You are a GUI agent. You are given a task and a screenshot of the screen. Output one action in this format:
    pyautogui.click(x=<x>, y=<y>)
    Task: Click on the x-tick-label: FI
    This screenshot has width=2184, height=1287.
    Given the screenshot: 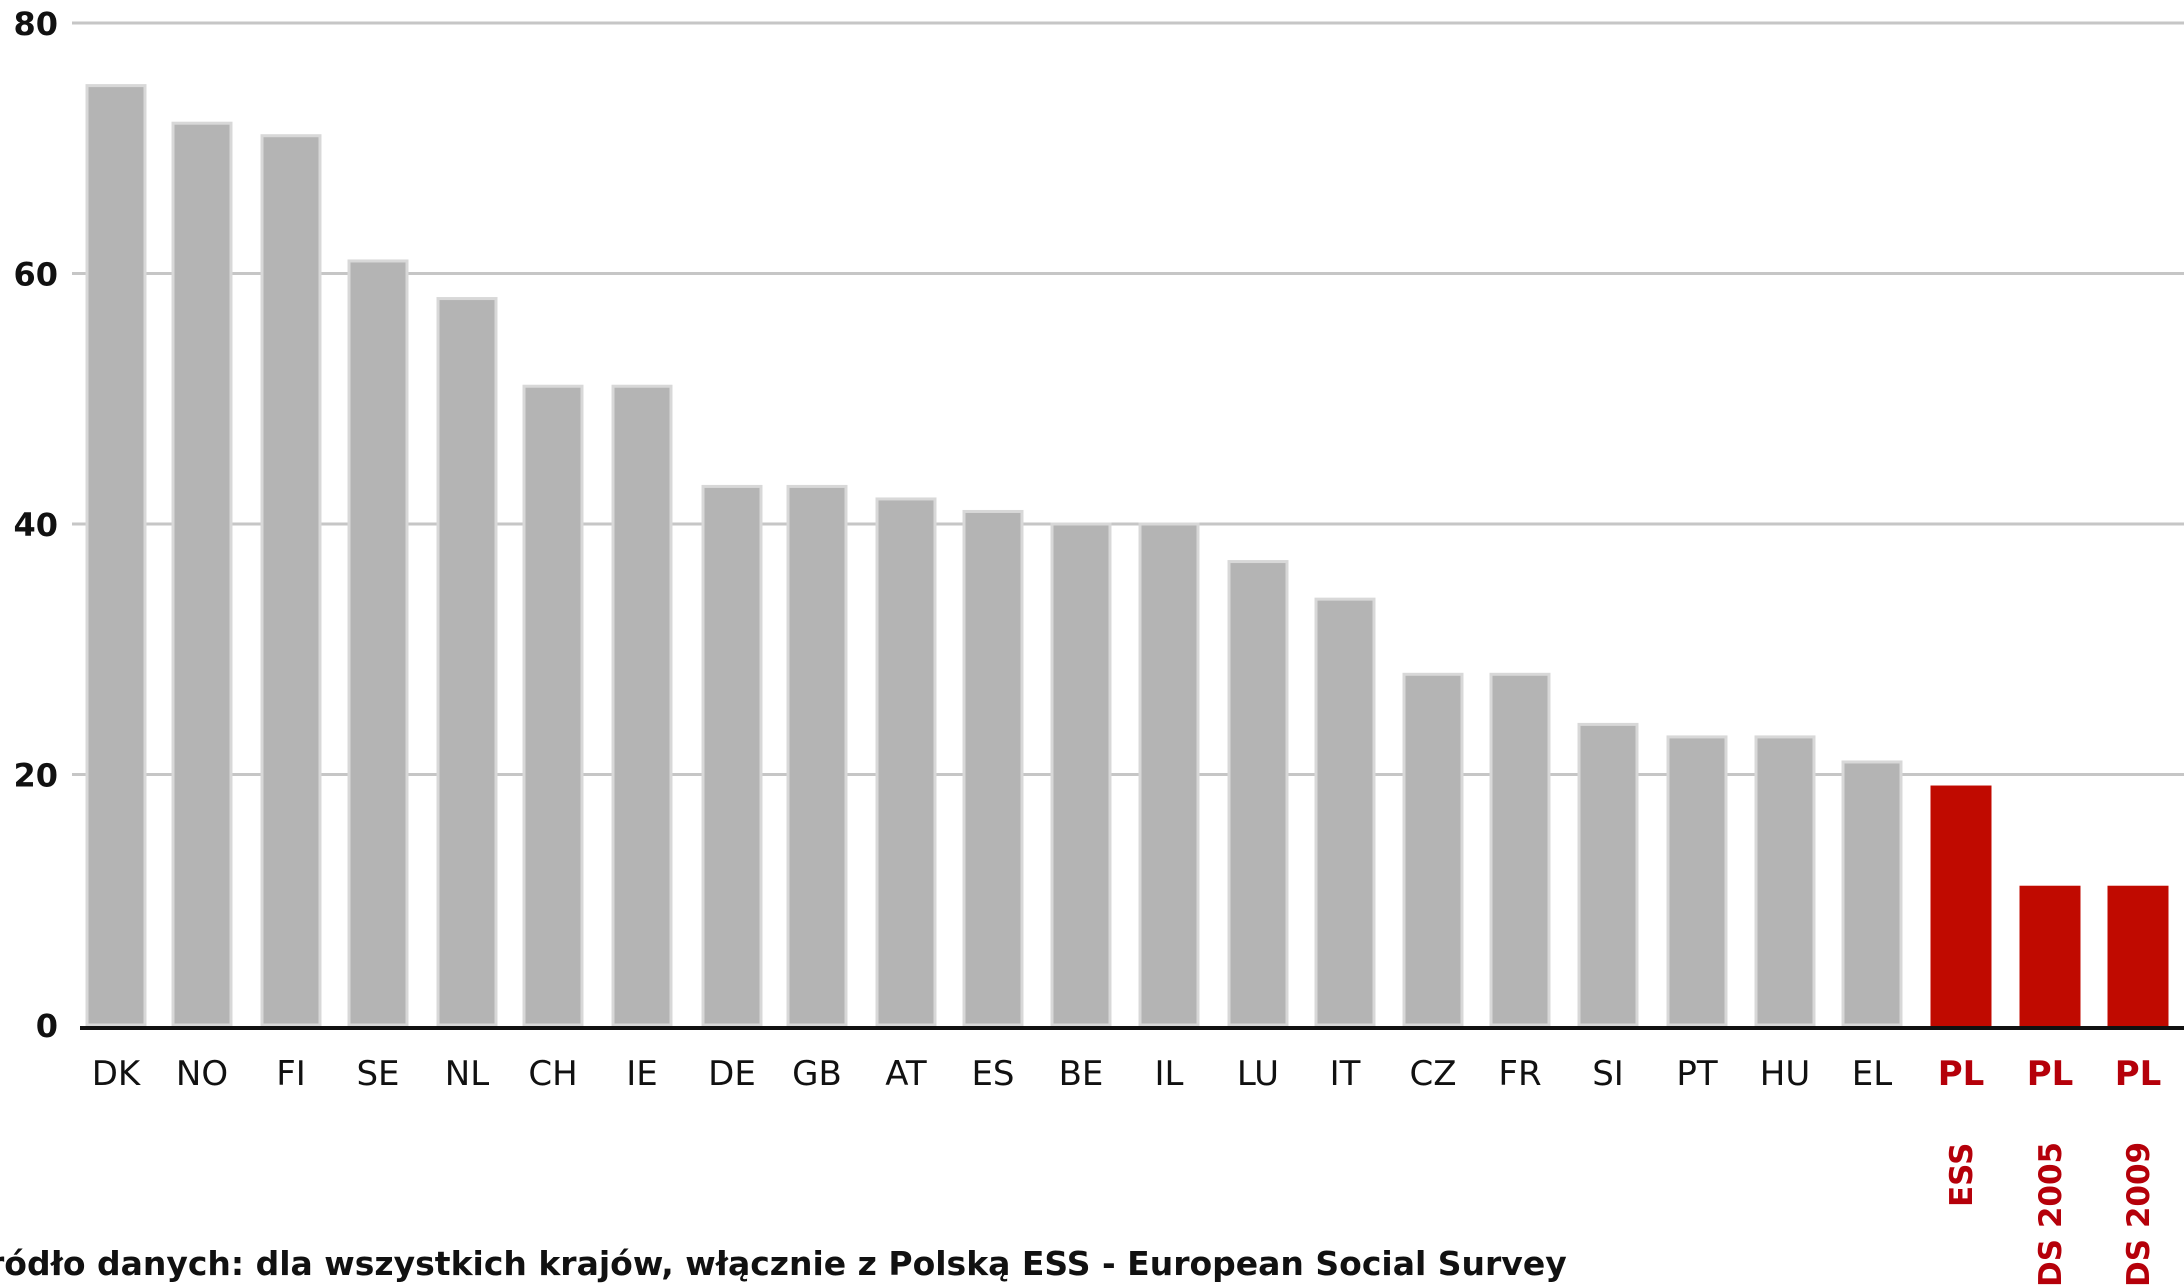 What is the action you would take?
    pyautogui.click(x=291, y=1074)
    